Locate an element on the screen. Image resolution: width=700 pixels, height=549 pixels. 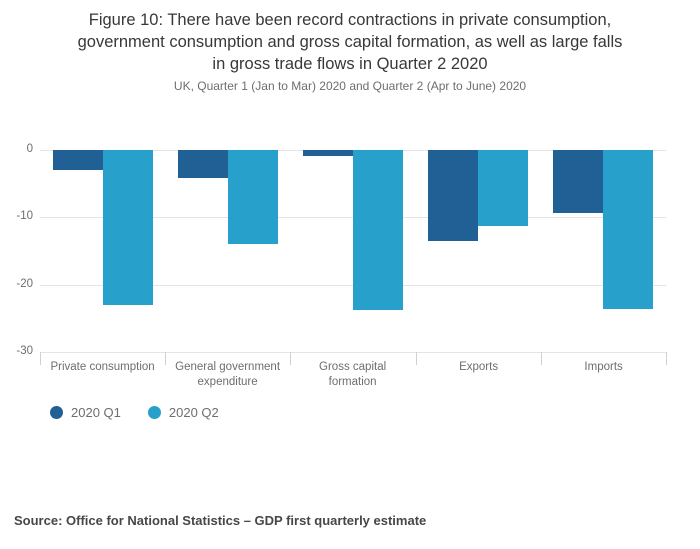
bar-2020-q1-exports is located at coordinates (453, 195).